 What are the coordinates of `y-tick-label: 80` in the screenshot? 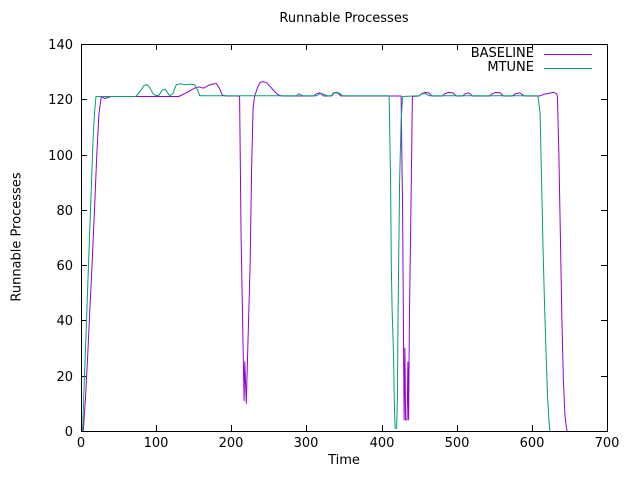 It's located at (64, 211).